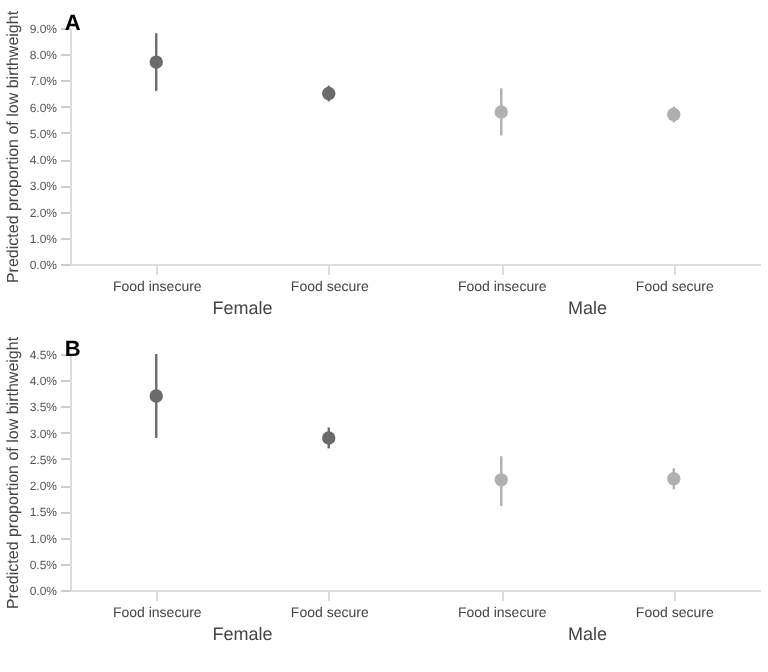 This screenshot has width=768, height=672. What do you see at coordinates (72, 349) in the screenshot?
I see `chart-title: B` at bounding box center [72, 349].